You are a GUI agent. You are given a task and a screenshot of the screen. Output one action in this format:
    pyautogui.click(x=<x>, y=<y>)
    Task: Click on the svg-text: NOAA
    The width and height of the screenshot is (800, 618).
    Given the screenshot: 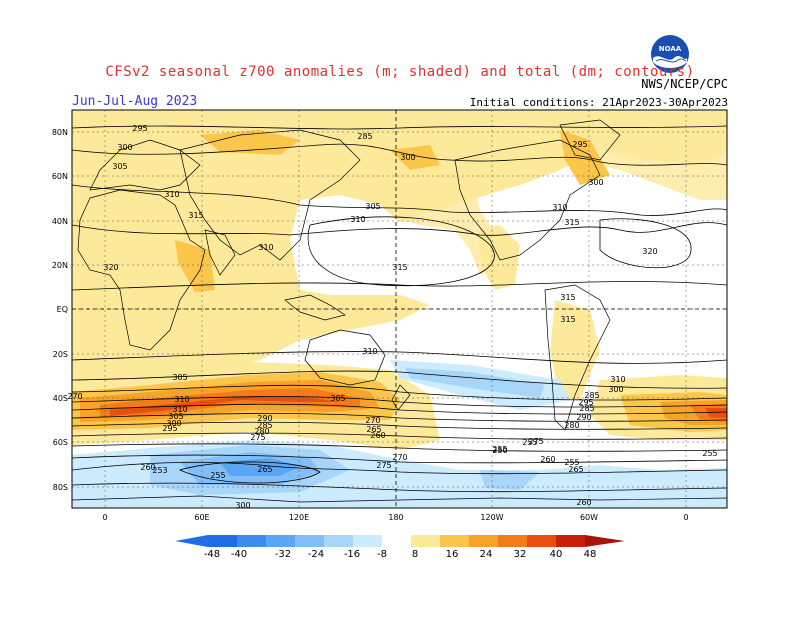 What is the action you would take?
    pyautogui.click(x=670, y=49)
    